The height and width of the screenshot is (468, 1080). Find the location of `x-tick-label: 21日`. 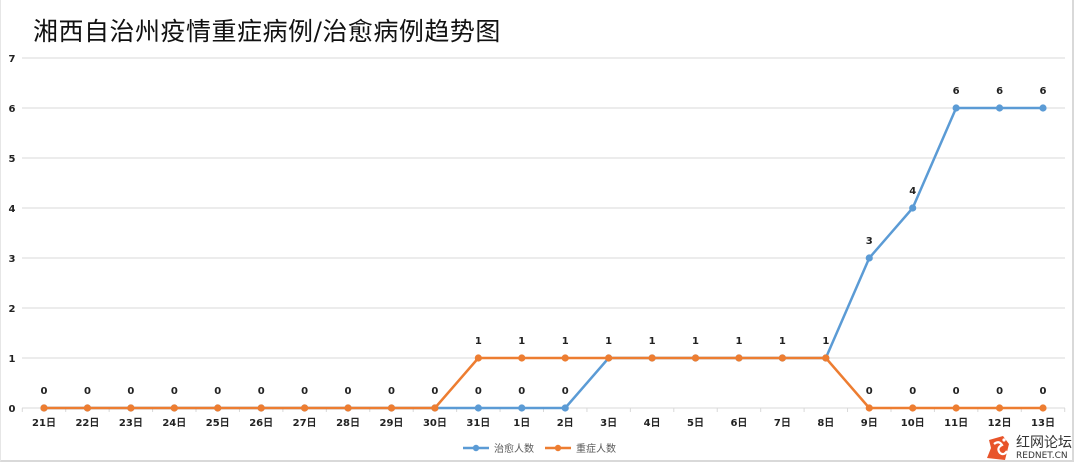

x-tick-label: 21日 is located at coordinates (44, 423).